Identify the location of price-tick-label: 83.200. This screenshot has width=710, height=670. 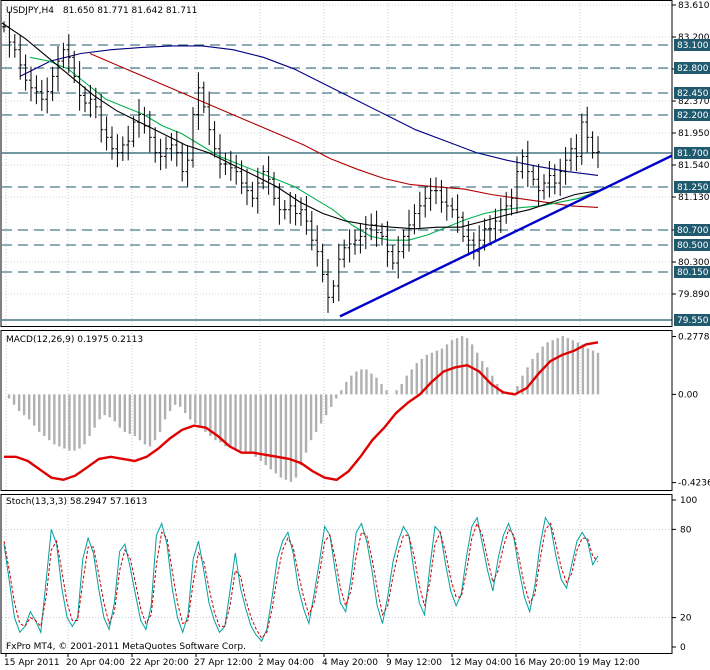
(694, 38).